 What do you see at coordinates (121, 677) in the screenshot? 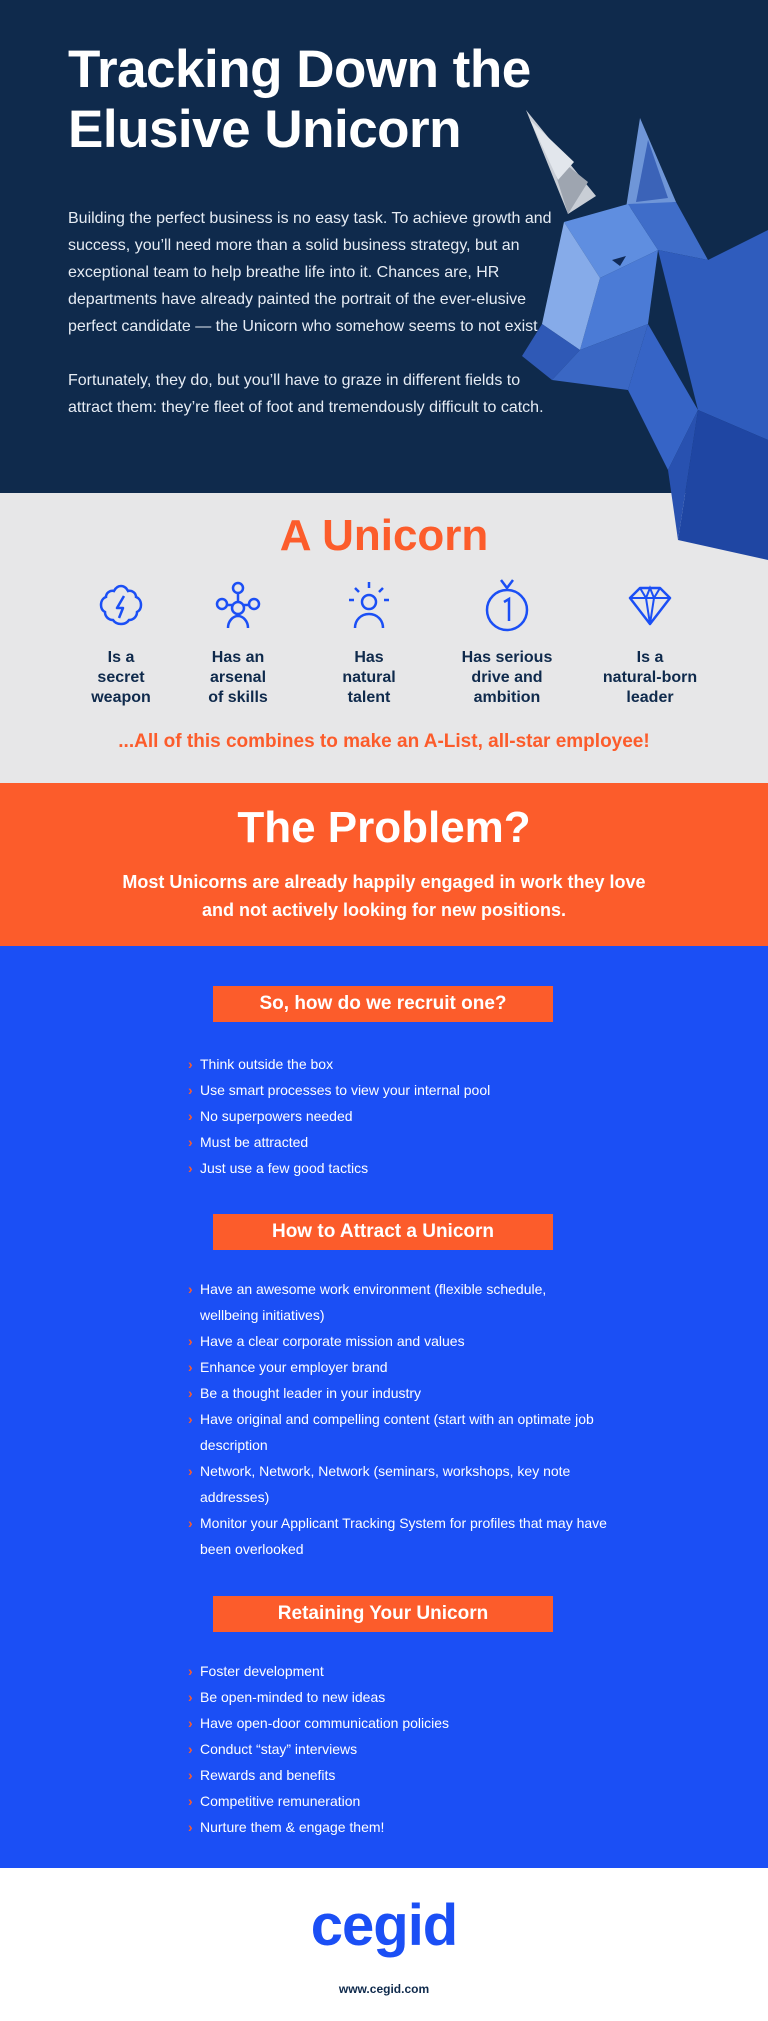
I see `trait-label: Is a secret weapon` at bounding box center [121, 677].